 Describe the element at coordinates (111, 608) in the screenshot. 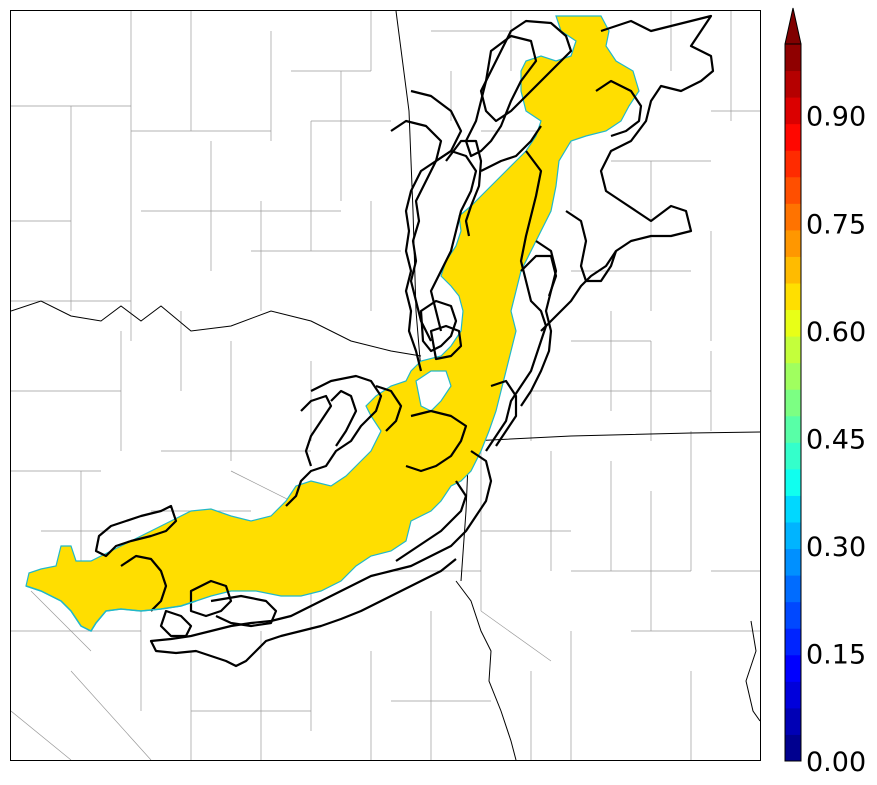

I see `region-edge-band` at that location.